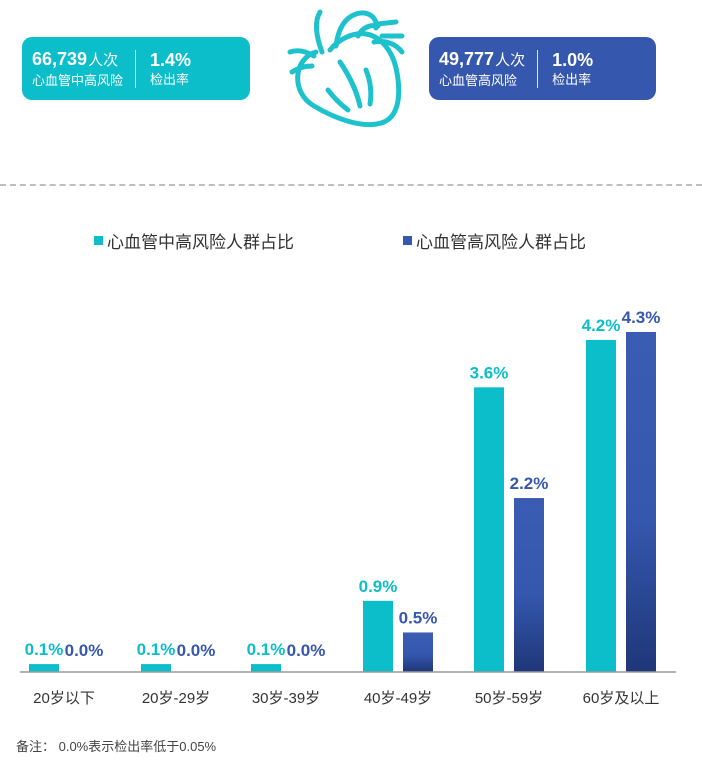 The width and height of the screenshot is (702, 762). What do you see at coordinates (306, 650) in the screenshot?
I see `data-label-high-2: 0.0%` at bounding box center [306, 650].